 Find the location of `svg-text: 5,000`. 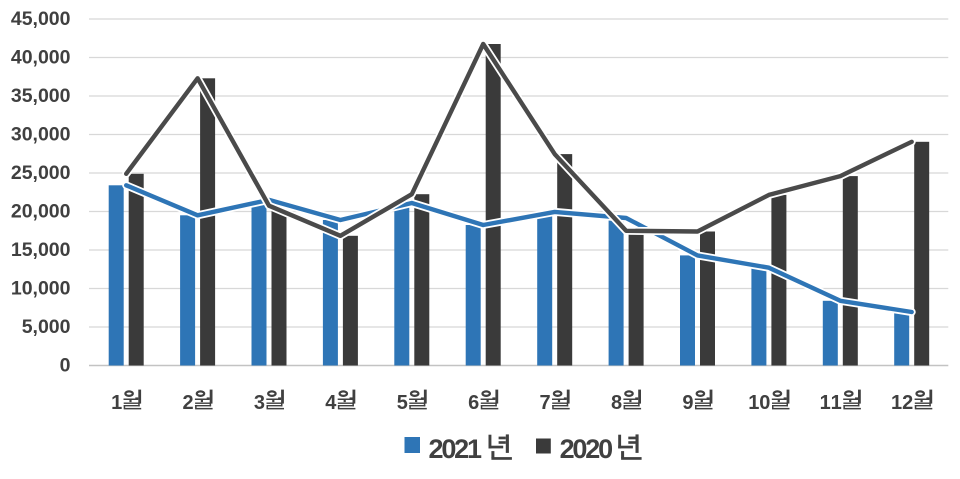

svg-text: 5,000 is located at coordinates (46, 327).